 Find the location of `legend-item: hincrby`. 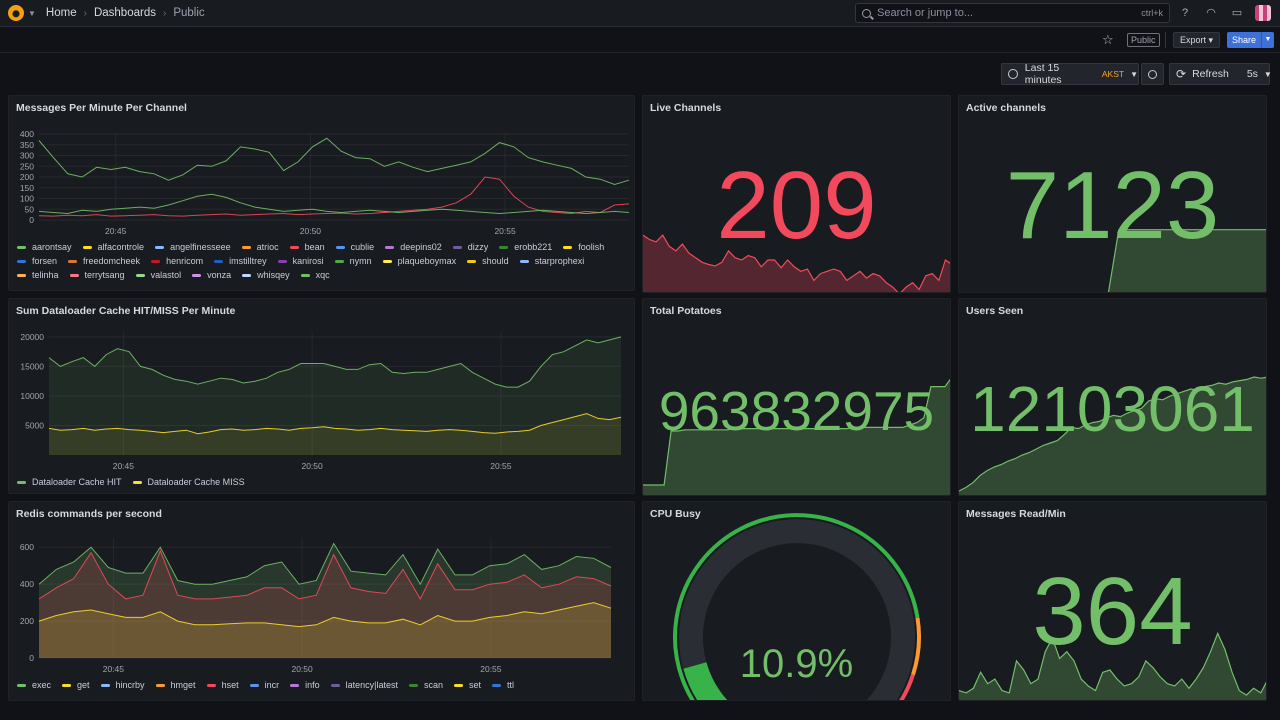

legend-item: hincrby is located at coordinates (122, 685).